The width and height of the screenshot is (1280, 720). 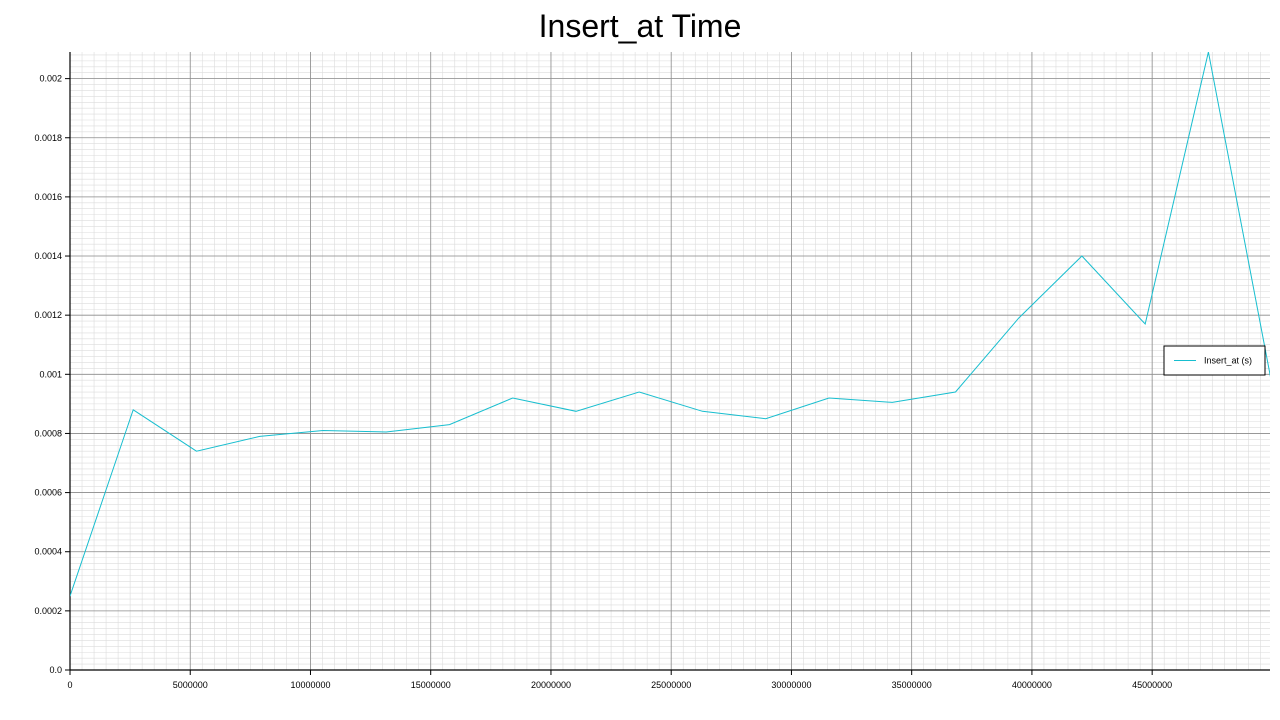 What do you see at coordinates (48, 138) in the screenshot?
I see `y-tick-label: 0.0018` at bounding box center [48, 138].